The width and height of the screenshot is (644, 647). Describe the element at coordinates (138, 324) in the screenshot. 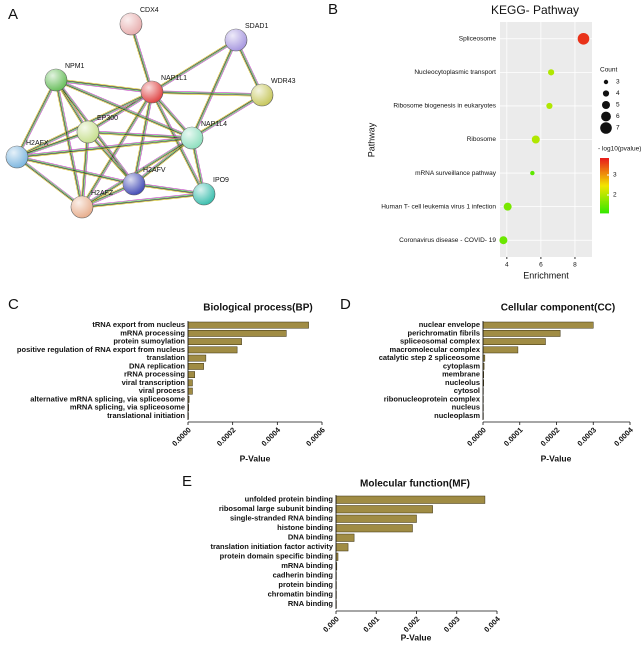

I see `y-tick-label: tRNA export from nucleus` at that location.